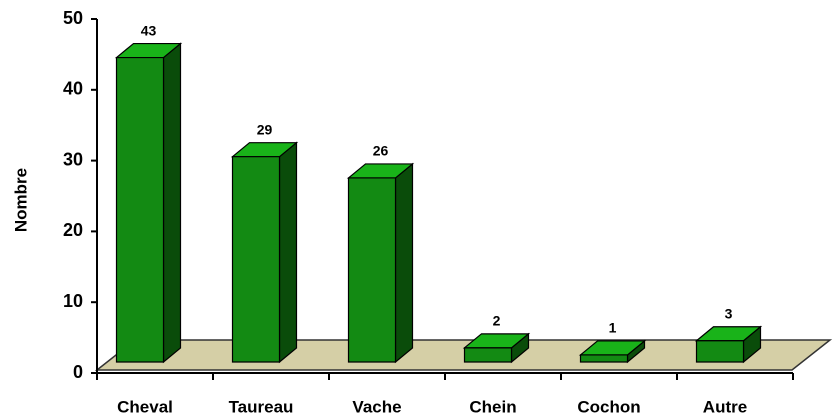  What do you see at coordinates (729, 313) in the screenshot?
I see `data-label: 3` at bounding box center [729, 313].